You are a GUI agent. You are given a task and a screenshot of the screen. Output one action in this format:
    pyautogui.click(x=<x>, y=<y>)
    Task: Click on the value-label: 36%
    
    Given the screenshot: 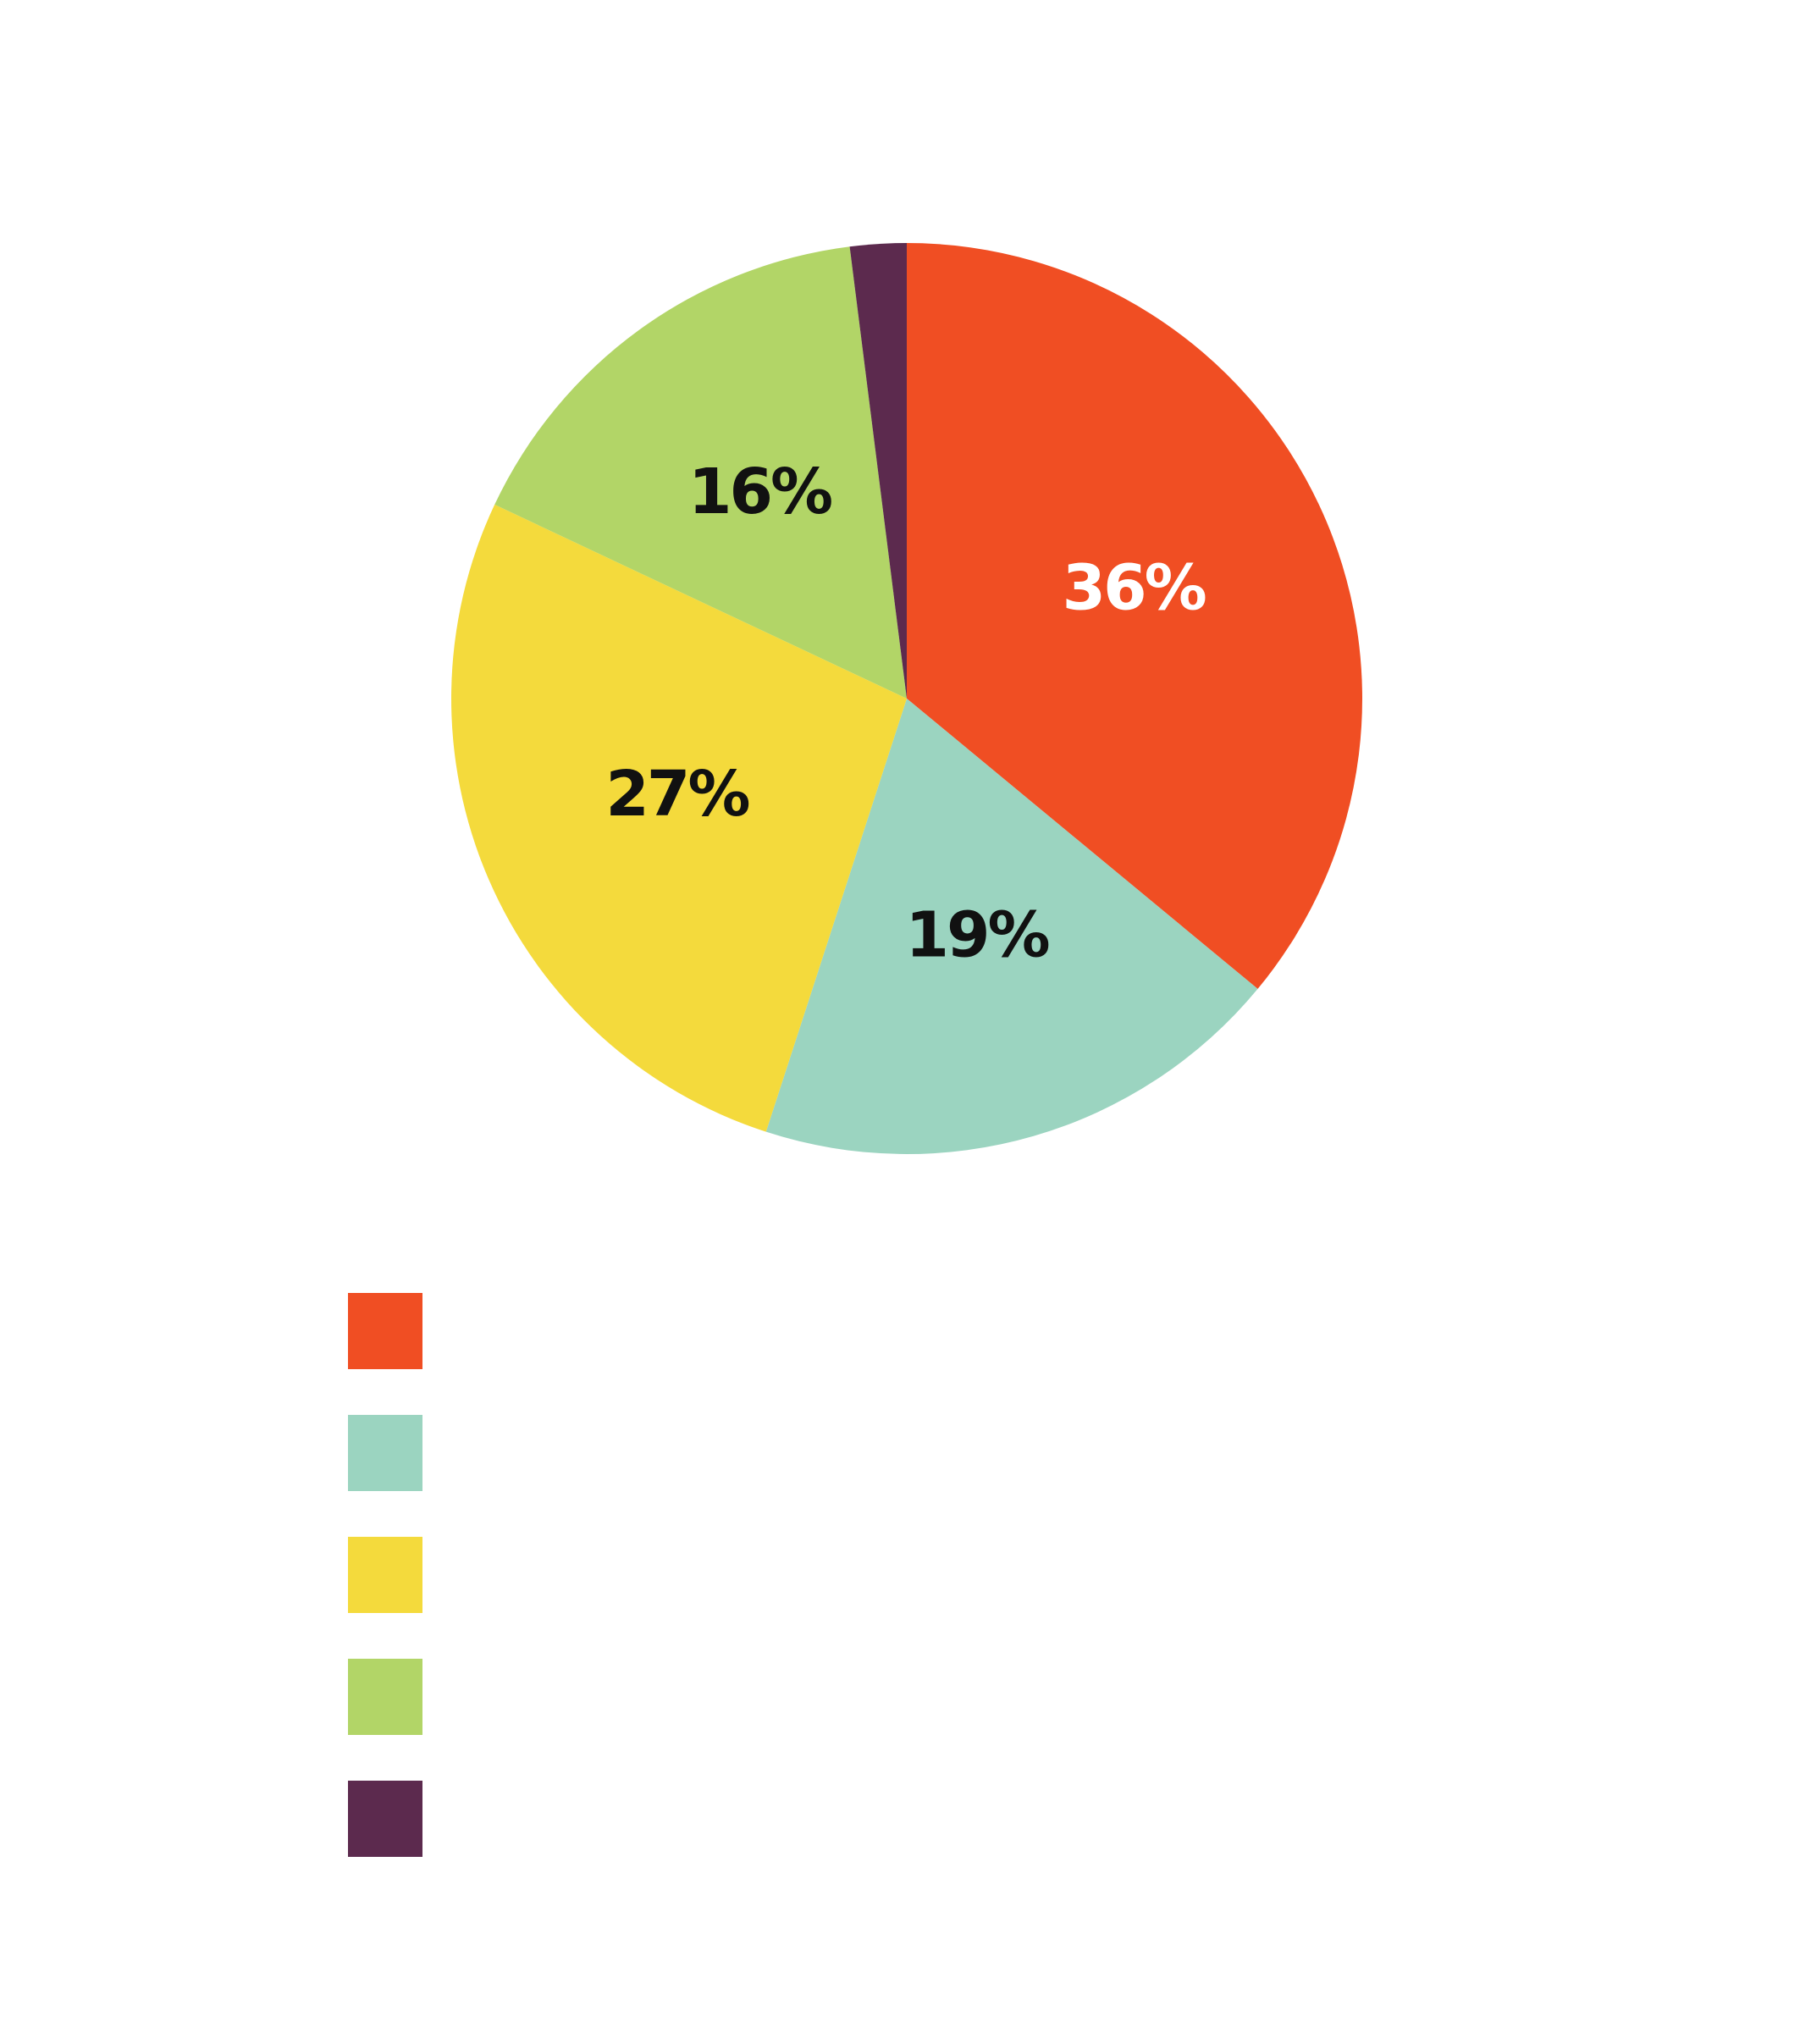 What is the action you would take?
    pyautogui.click(x=1134, y=588)
    